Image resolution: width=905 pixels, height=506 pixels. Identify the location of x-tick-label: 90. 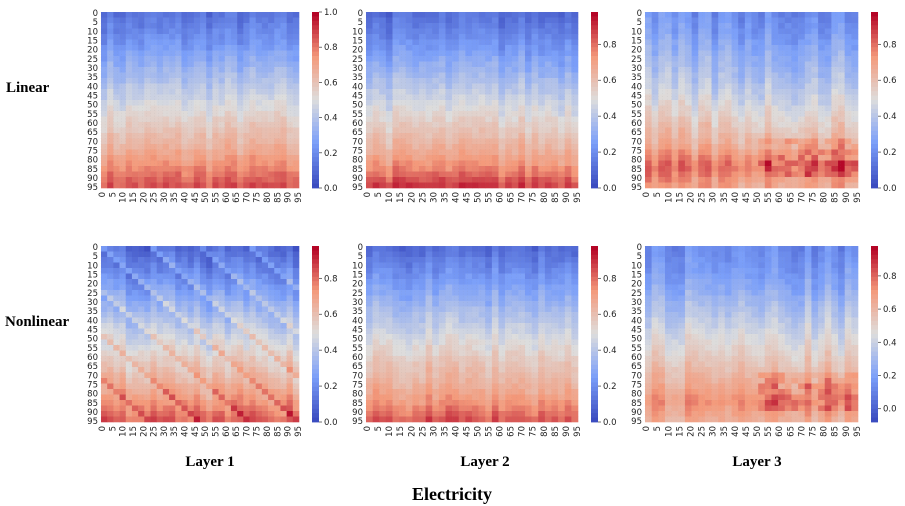
(289, 197).